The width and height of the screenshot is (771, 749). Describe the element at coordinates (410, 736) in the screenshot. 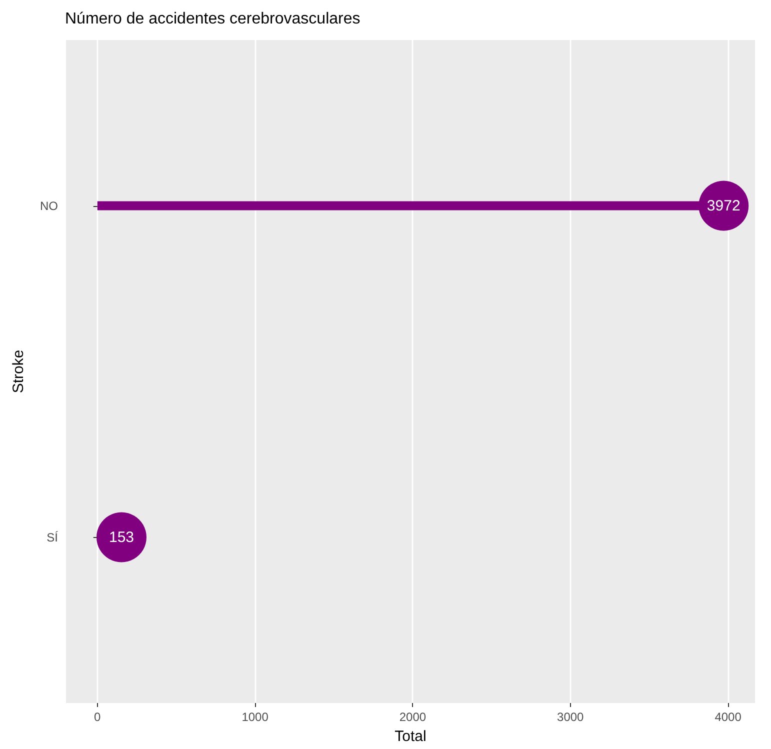

I see `x-axis-title: Total` at that location.